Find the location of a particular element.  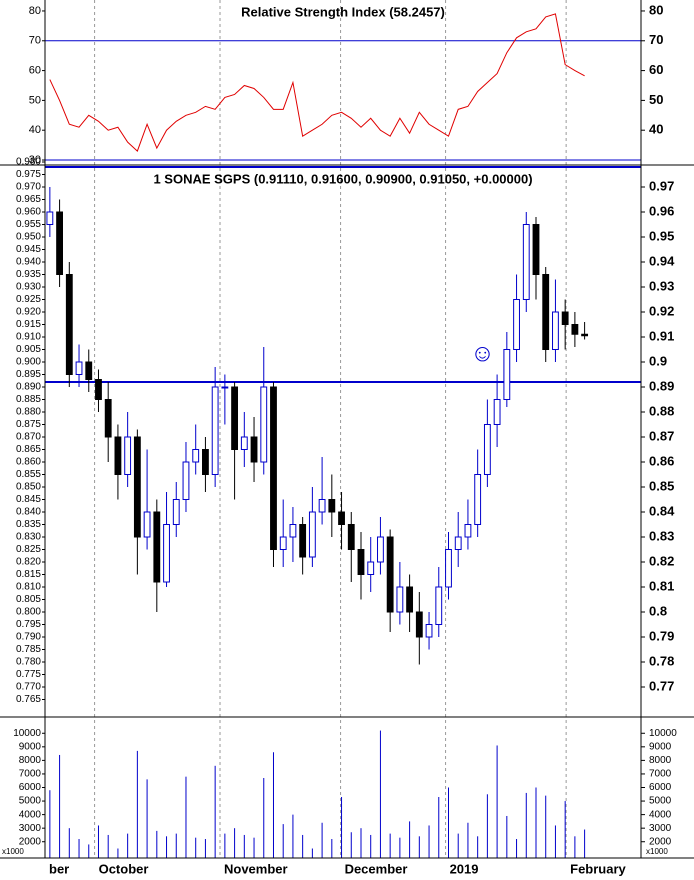

y-tick-label: 0.900 is located at coordinates (28, 362).